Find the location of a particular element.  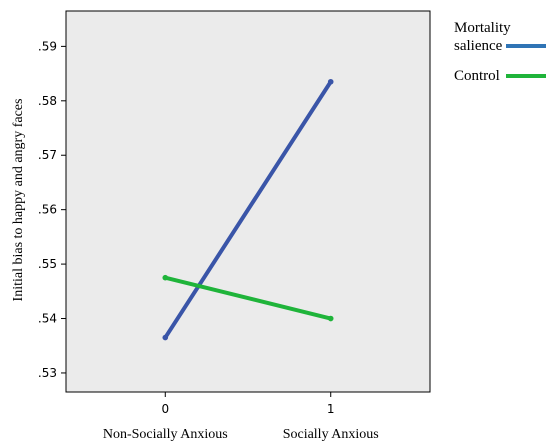

y-axis-label: Initial bias to happy and angry faces is located at coordinates (18, 200).